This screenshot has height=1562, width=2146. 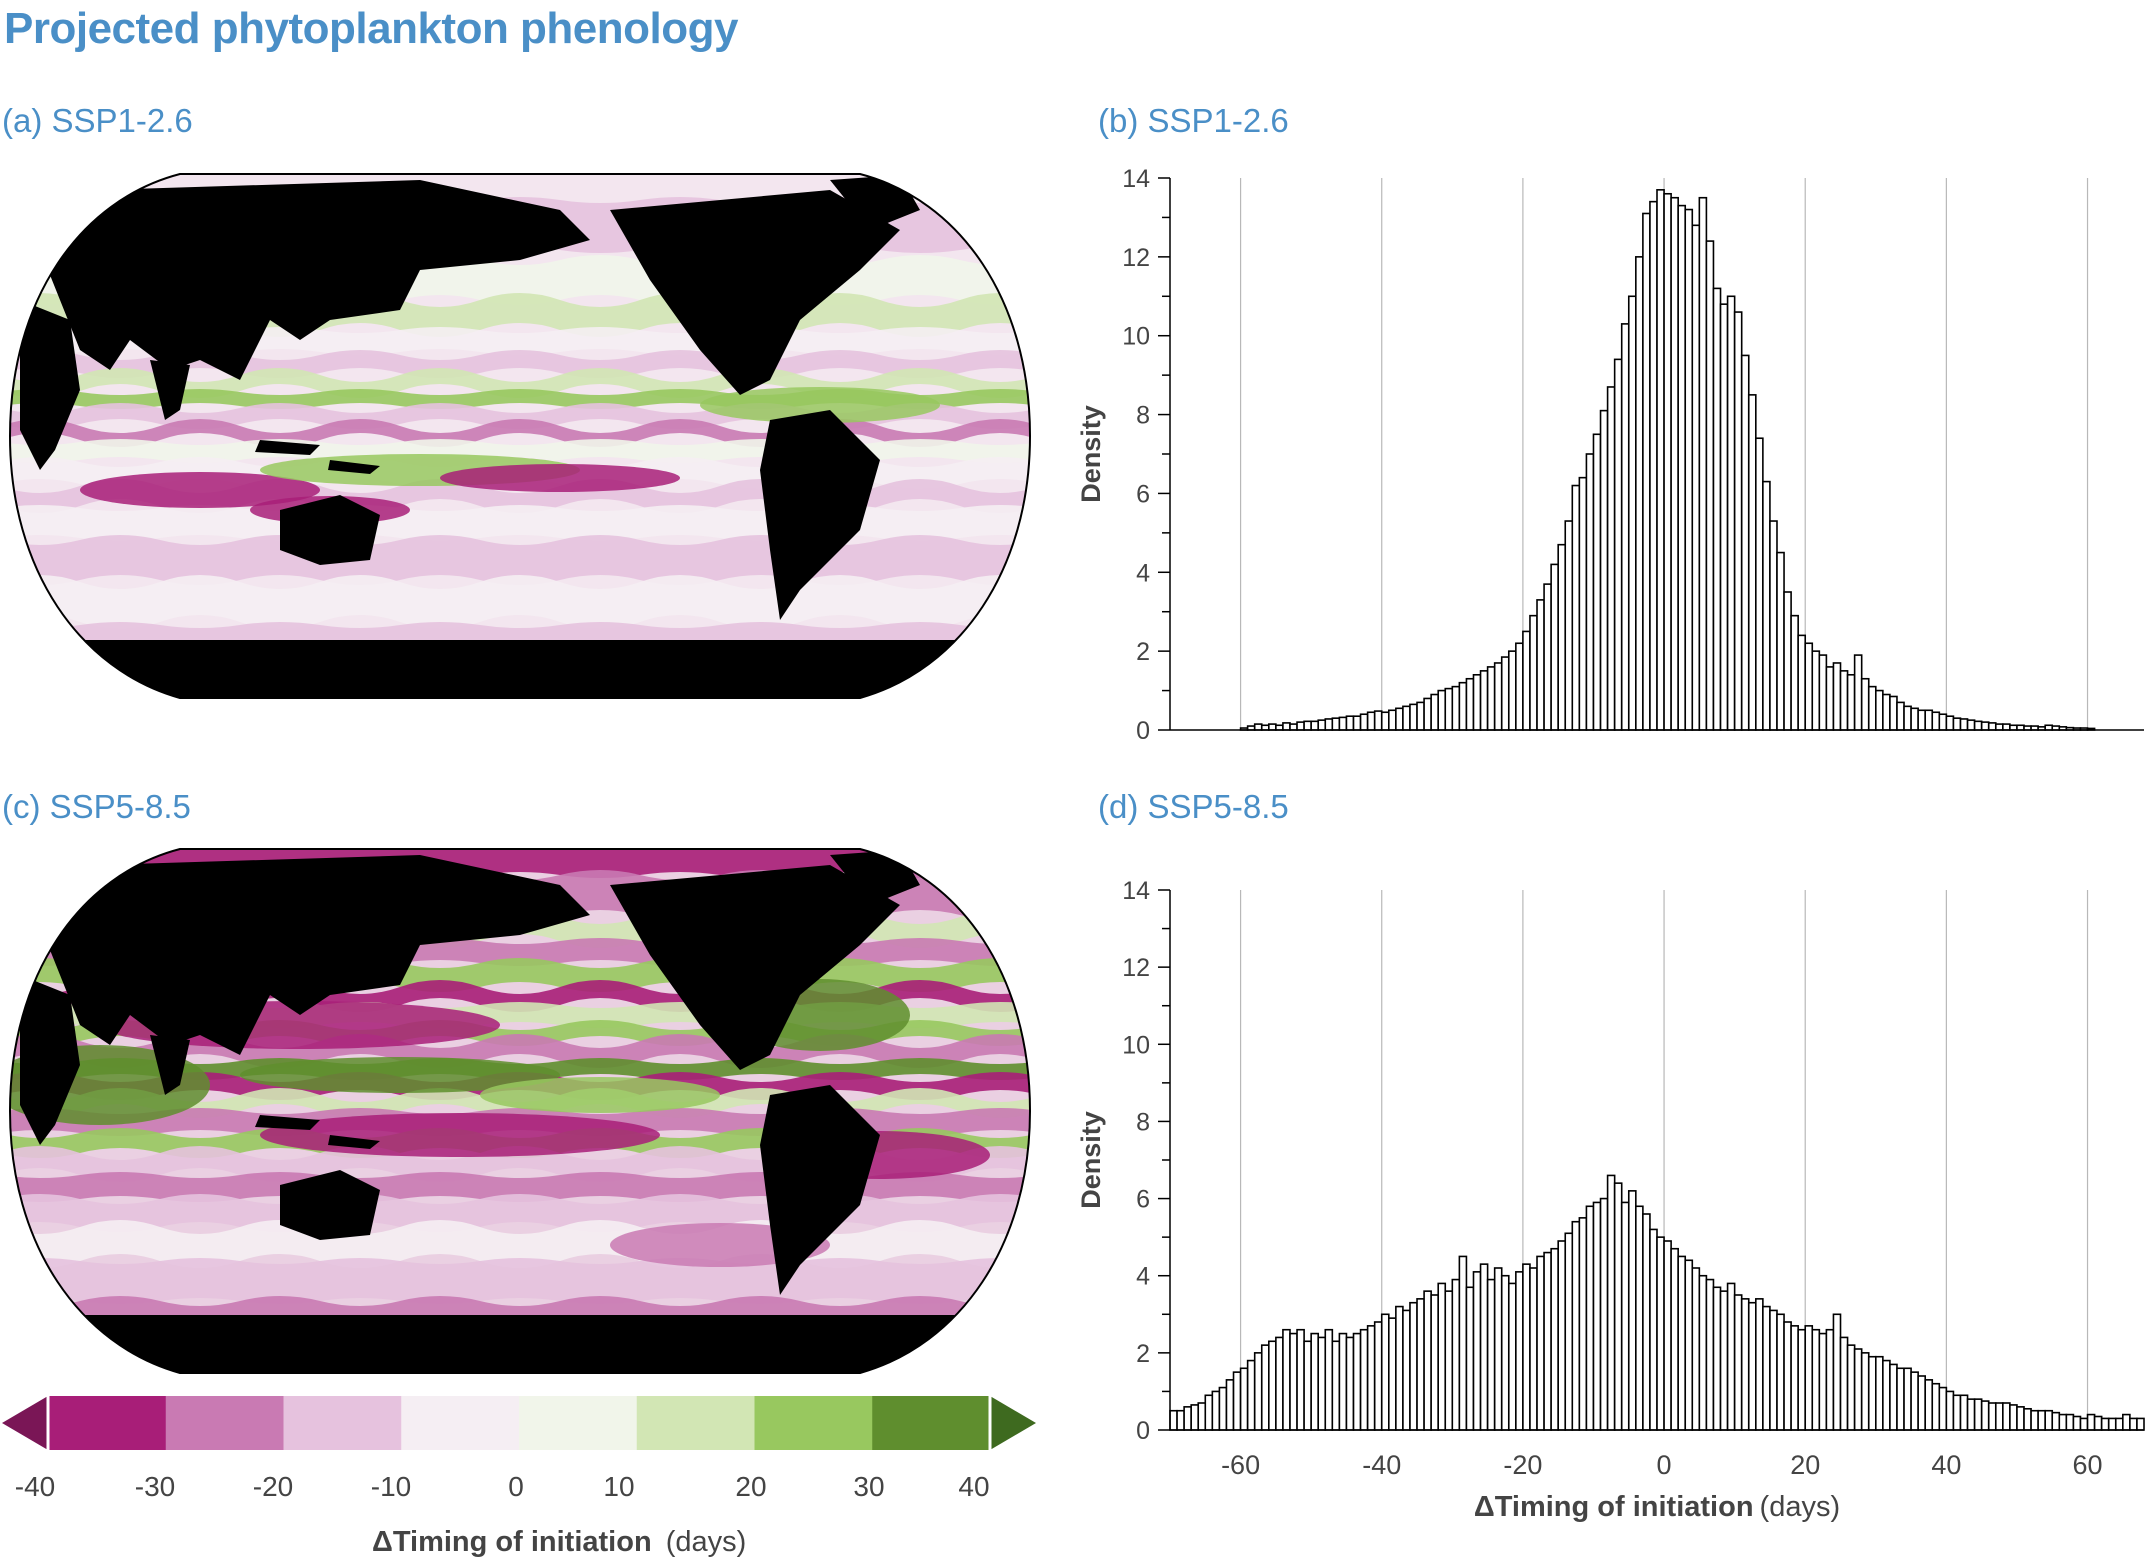 What do you see at coordinates (618, 1486) in the screenshot?
I see `colorbar-tick: 10` at bounding box center [618, 1486].